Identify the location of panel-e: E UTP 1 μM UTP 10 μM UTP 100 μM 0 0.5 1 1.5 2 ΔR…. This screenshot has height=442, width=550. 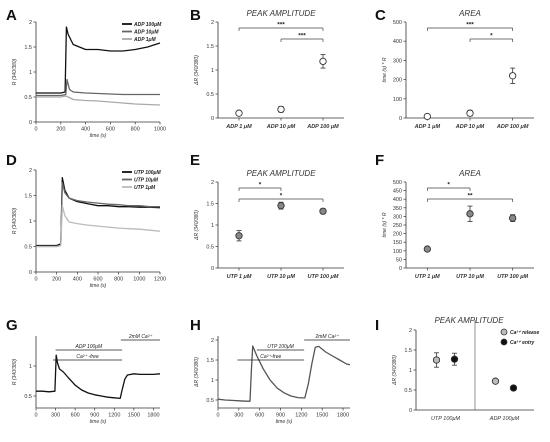
(267, 216).